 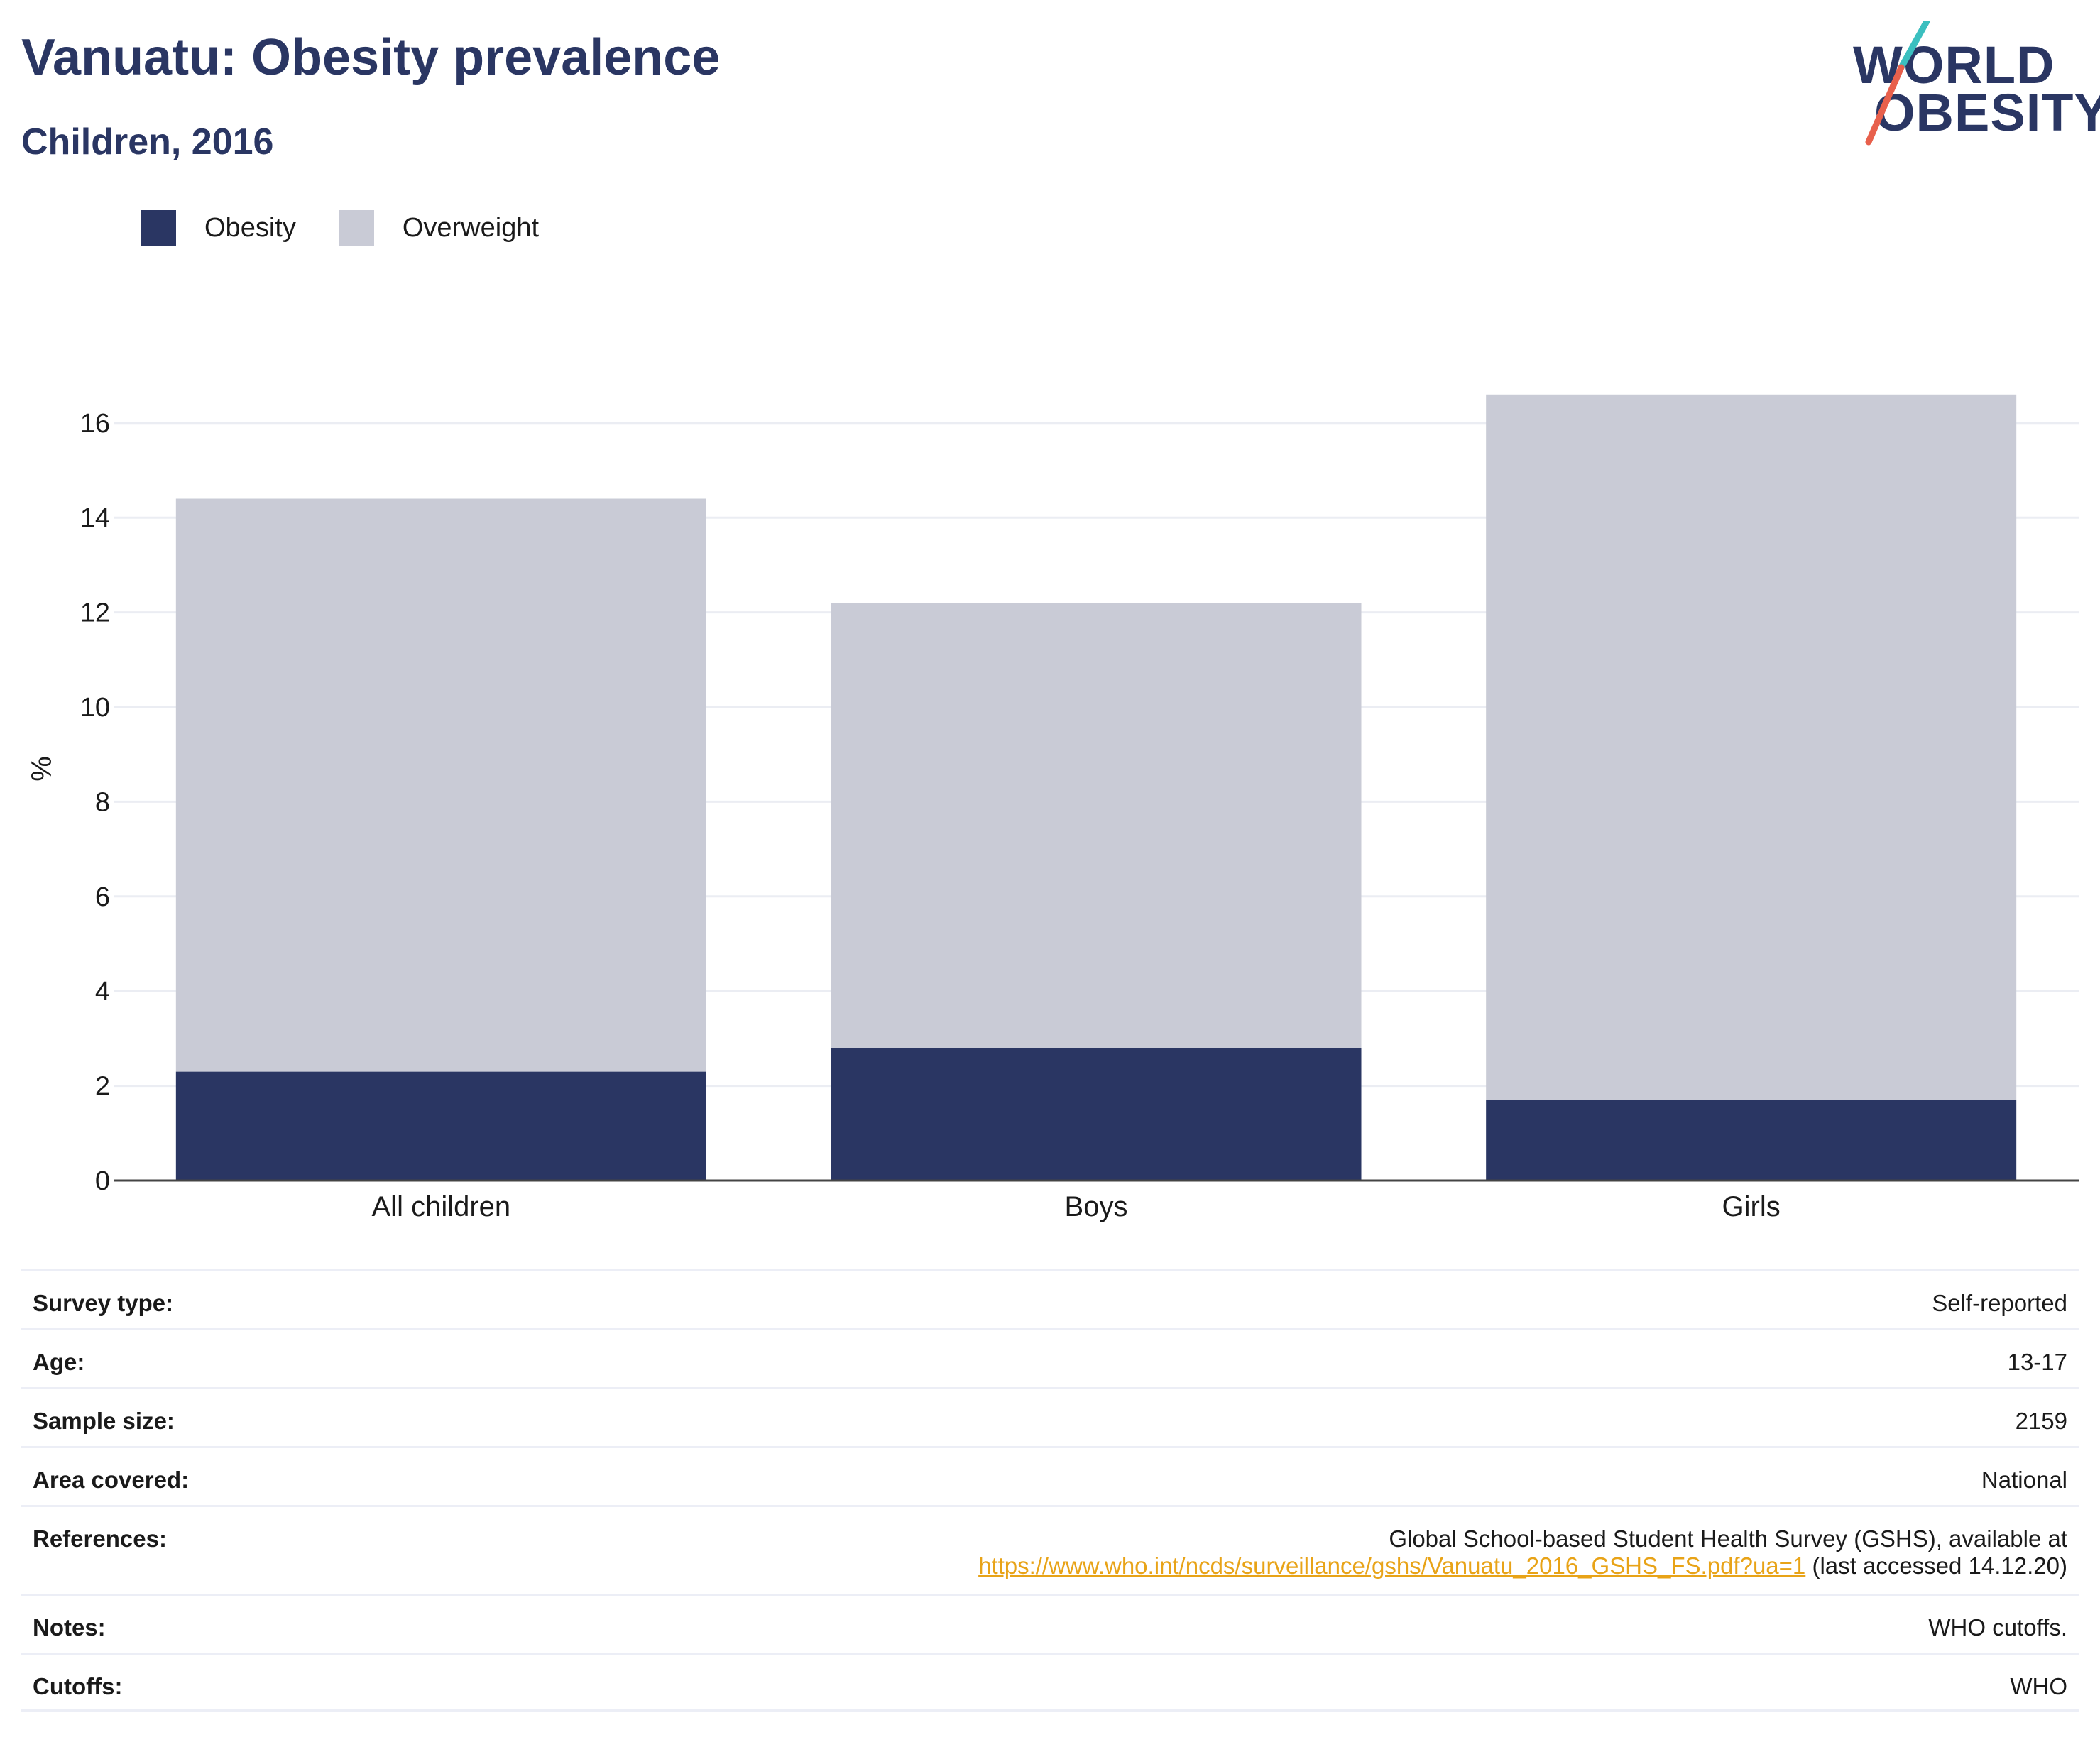 What do you see at coordinates (1897, 83) in the screenshot?
I see `logo-slash-icon` at bounding box center [1897, 83].